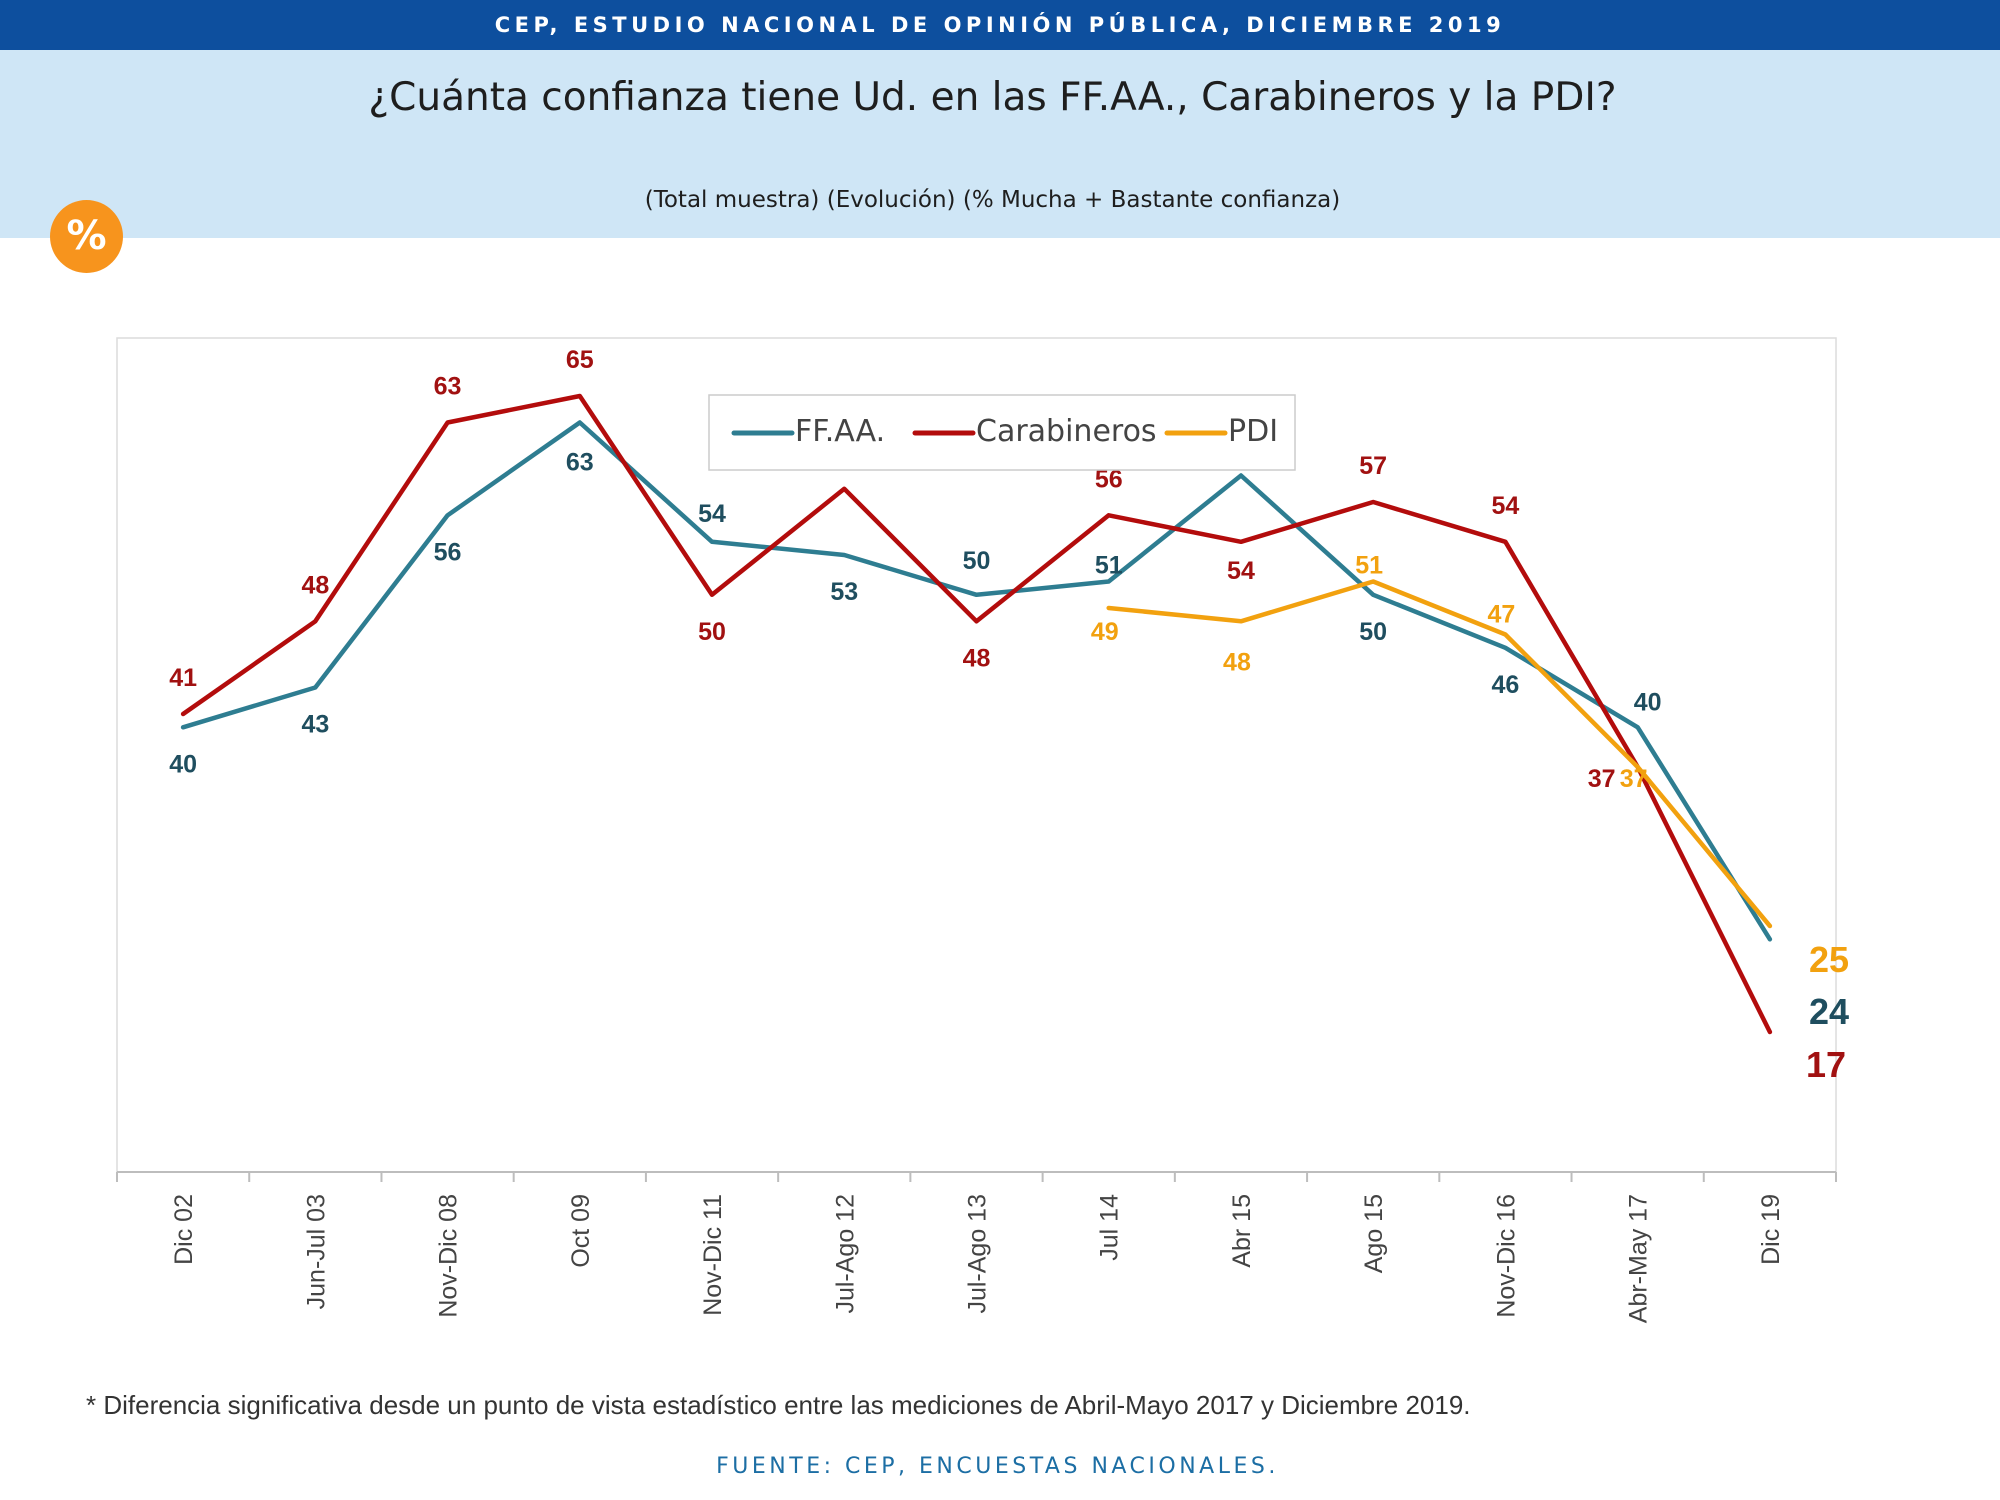 This screenshot has height=1500, width=2000. I want to click on x-tick-label: Abr 15, so click(1242, 1231).